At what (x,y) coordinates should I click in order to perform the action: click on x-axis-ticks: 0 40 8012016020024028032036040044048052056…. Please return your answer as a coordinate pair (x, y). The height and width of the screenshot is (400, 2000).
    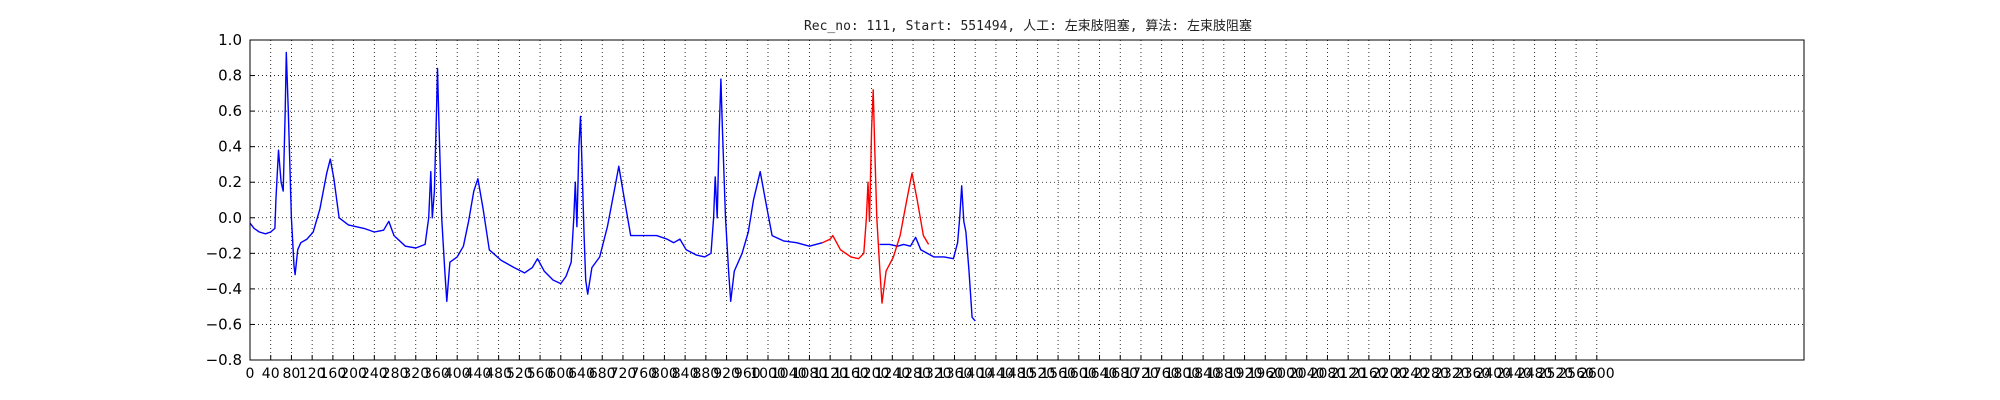
    Looking at the image, I should click on (930, 368).